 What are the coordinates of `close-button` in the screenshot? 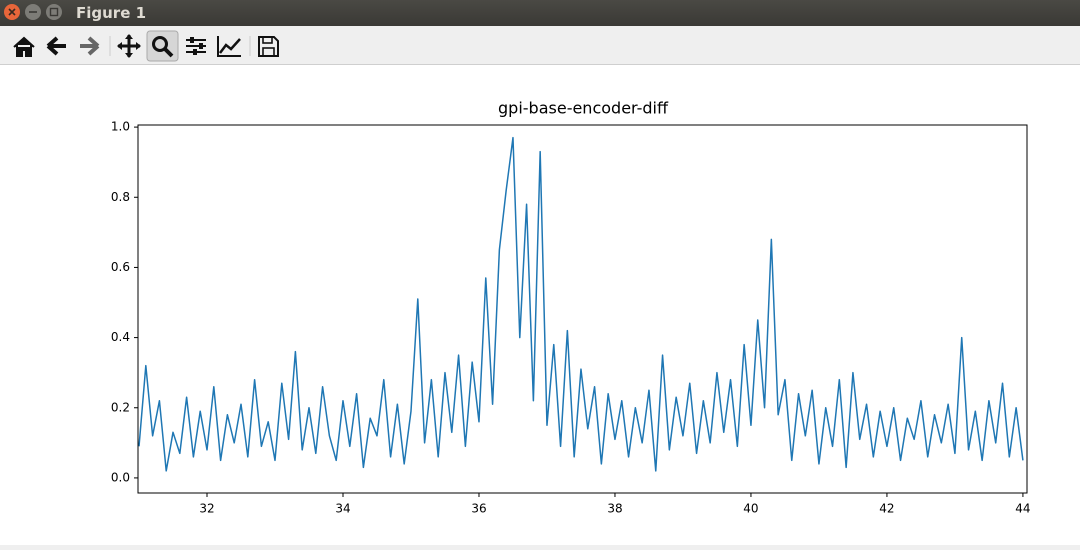 It's located at (12, 12).